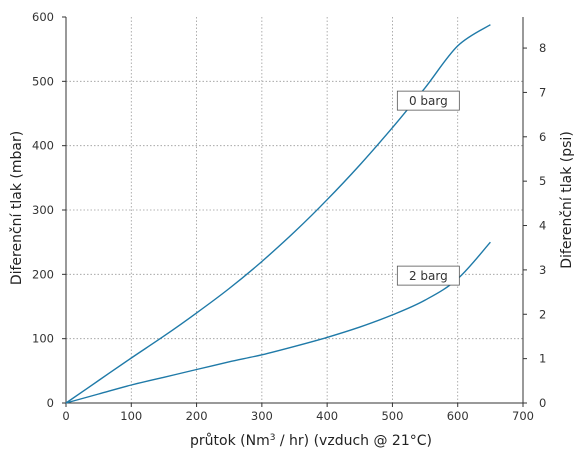 The height and width of the screenshot is (458, 579). What do you see at coordinates (311, 441) in the screenshot?
I see `x-axis-title: průtok (Nm3 / hr) (vzduch @ 21°C)` at bounding box center [311, 441].